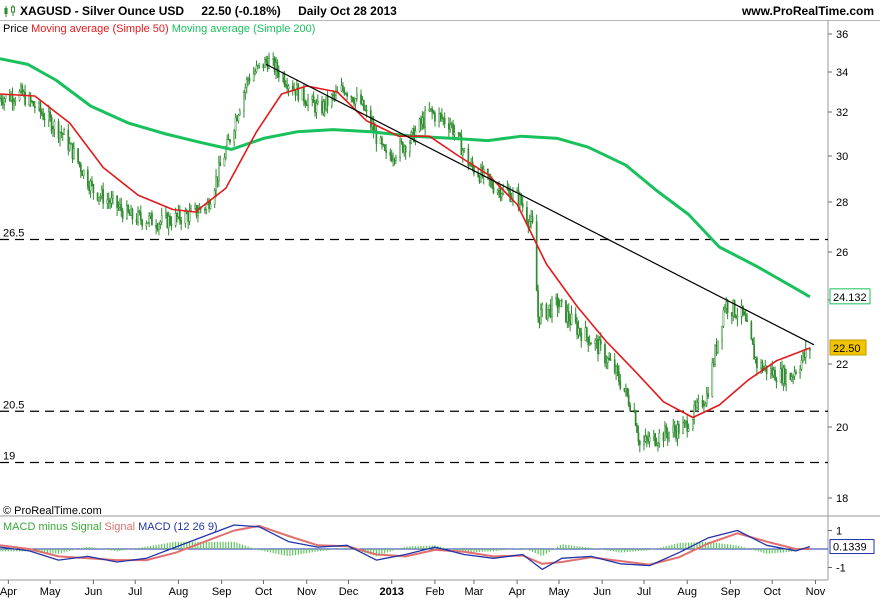 The width and height of the screenshot is (880, 600). What do you see at coordinates (13, 405) in the screenshot?
I see `level-label: 20.5` at bounding box center [13, 405].